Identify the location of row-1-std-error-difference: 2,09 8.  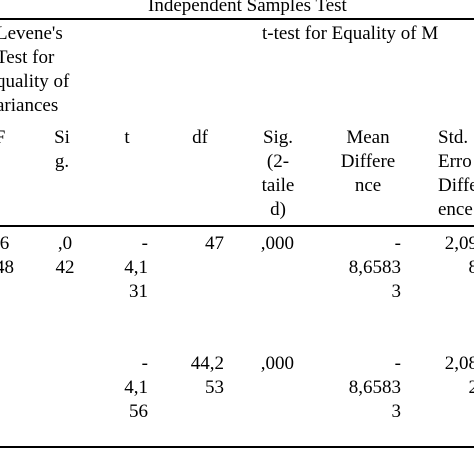
(459, 255).